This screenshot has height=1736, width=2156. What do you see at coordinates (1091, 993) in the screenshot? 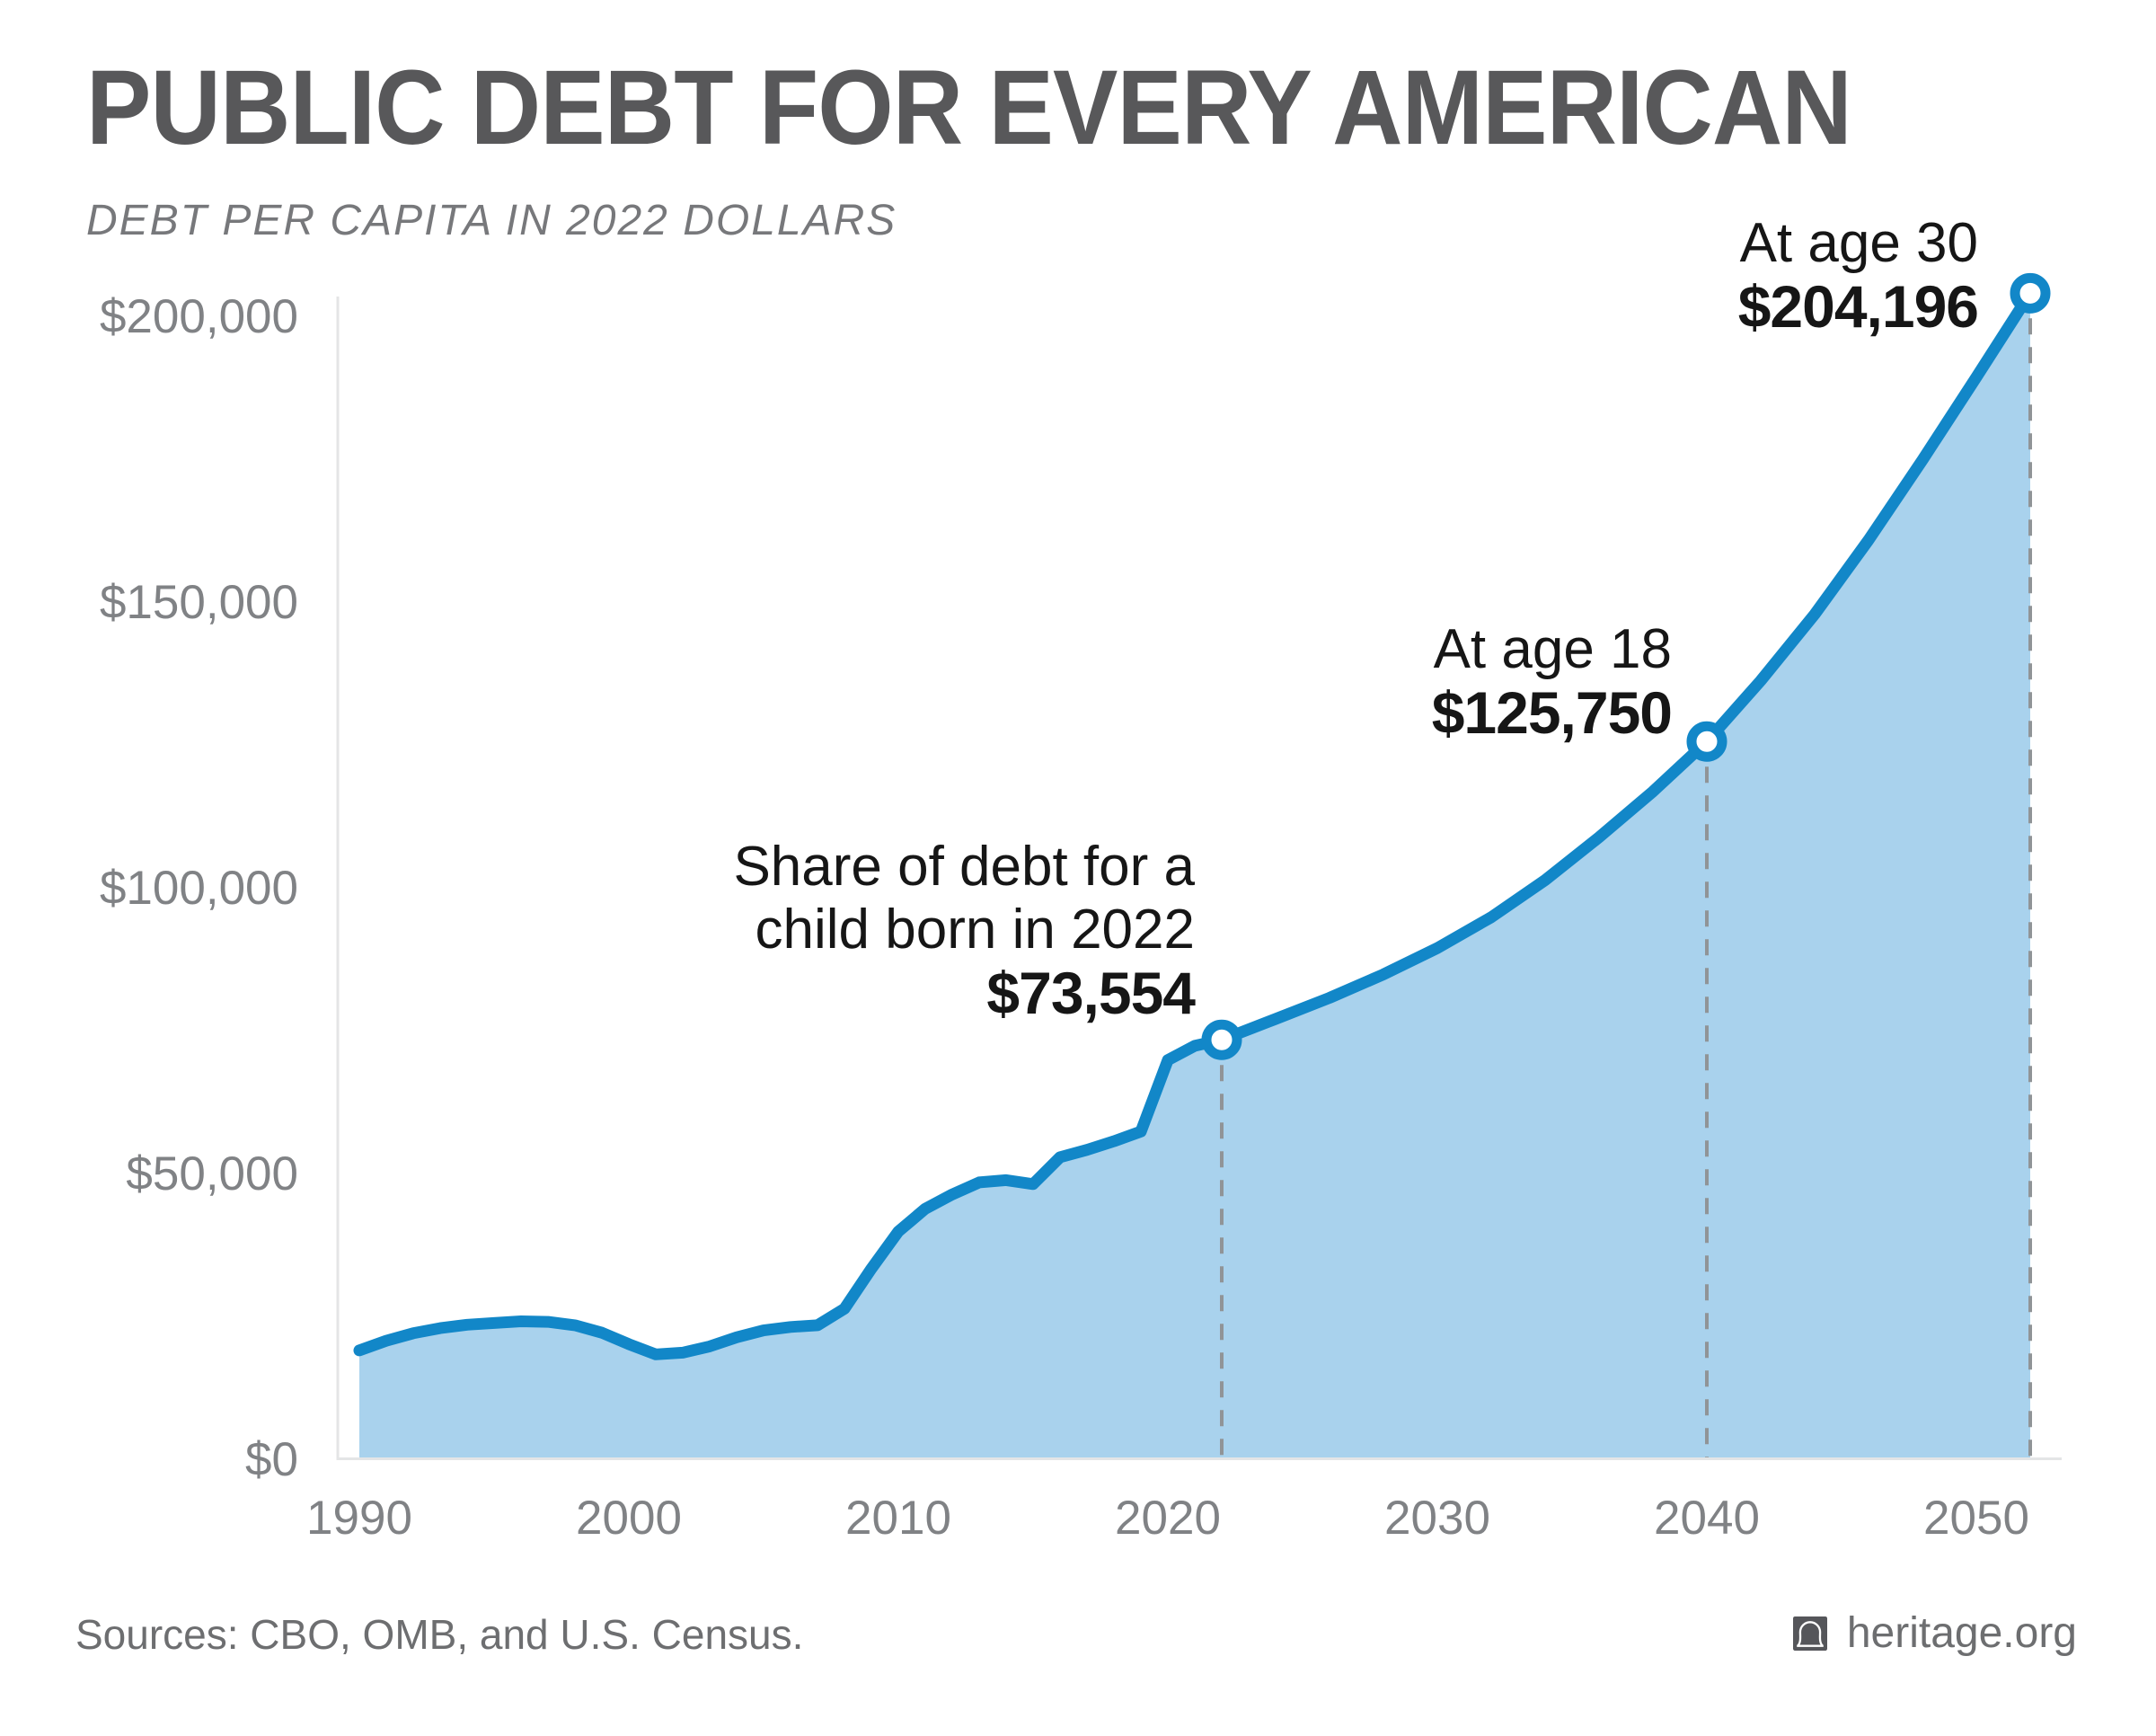
I see `annotation-value: $73,554` at bounding box center [1091, 993].